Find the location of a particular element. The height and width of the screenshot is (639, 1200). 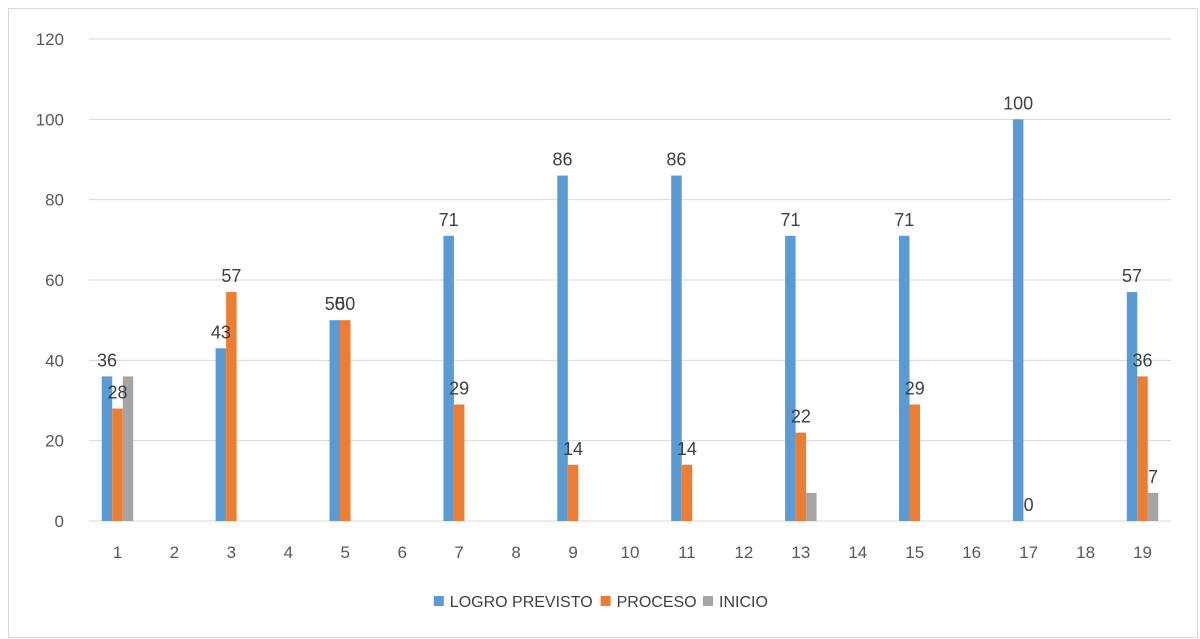

y-tick-label: 40 is located at coordinates (54, 360).